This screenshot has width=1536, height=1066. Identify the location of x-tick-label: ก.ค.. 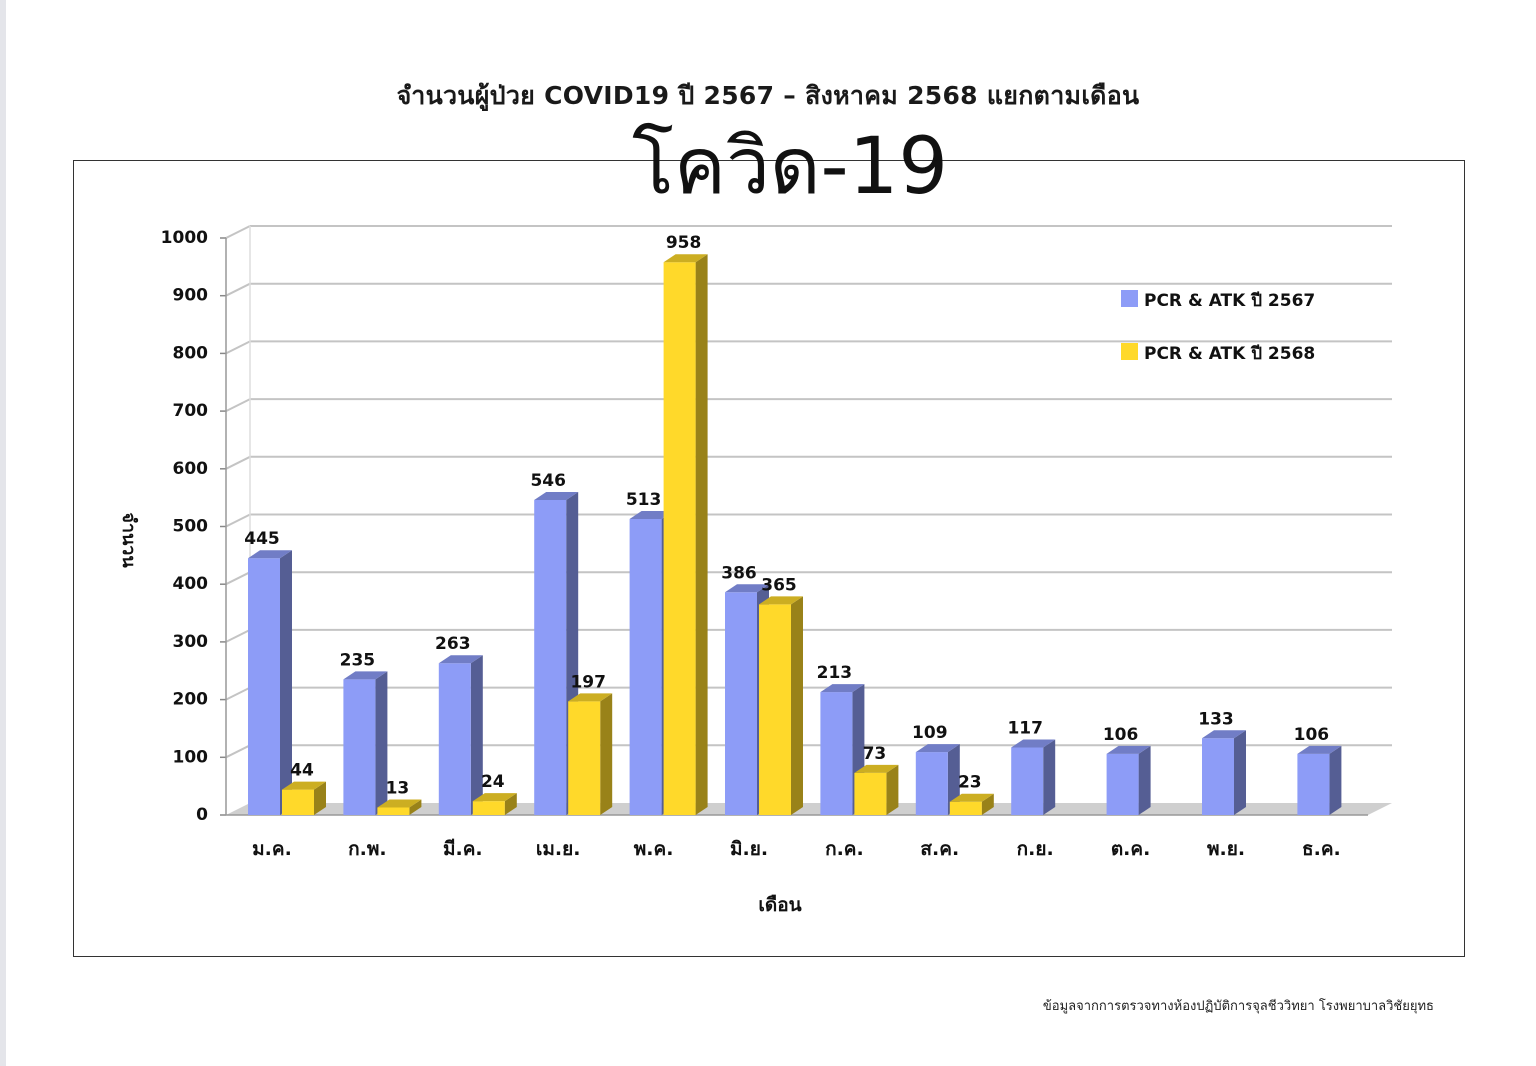
(844, 849).